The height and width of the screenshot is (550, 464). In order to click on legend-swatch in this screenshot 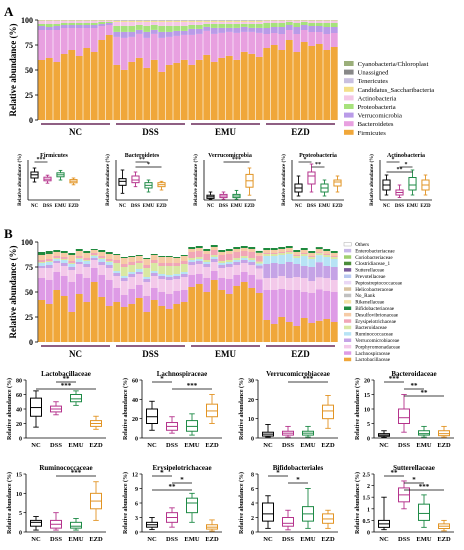, I will do `click(347, 244)`.